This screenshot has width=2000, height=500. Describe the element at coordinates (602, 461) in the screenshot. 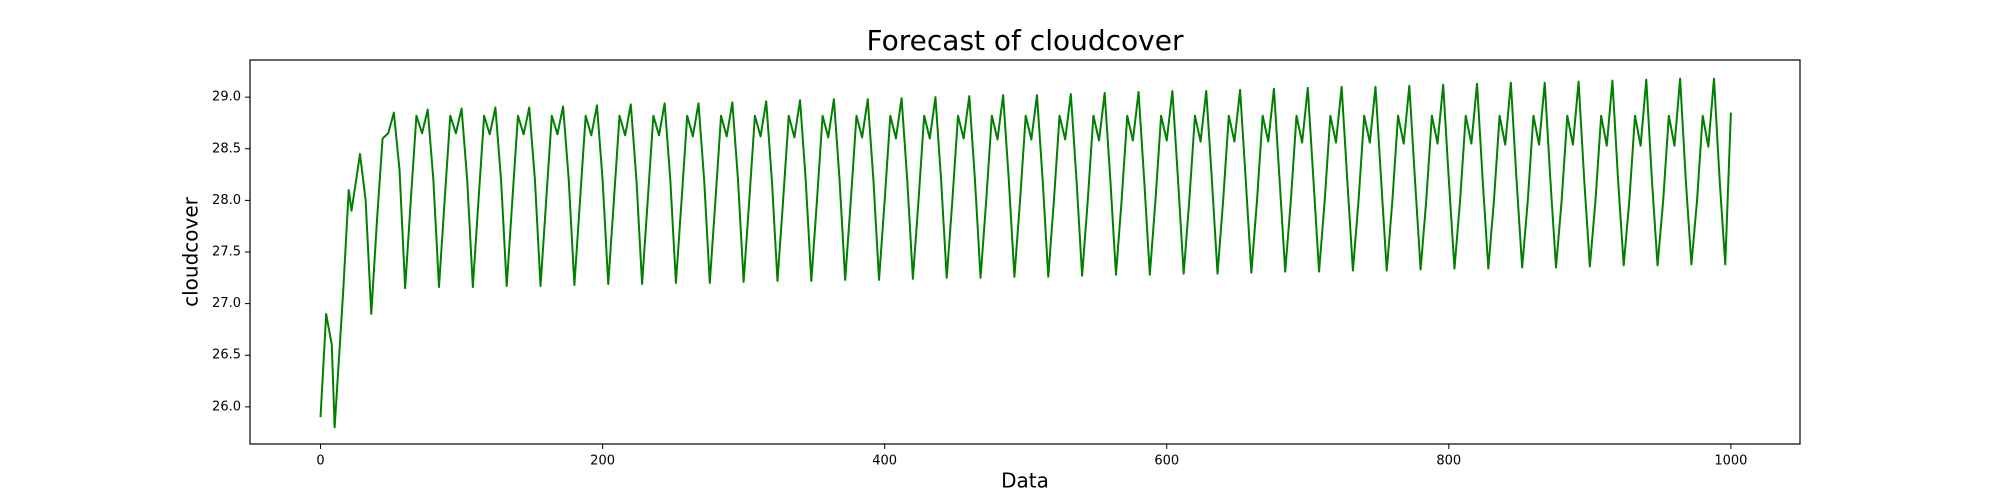

I see `x-tick-label: 200` at that location.